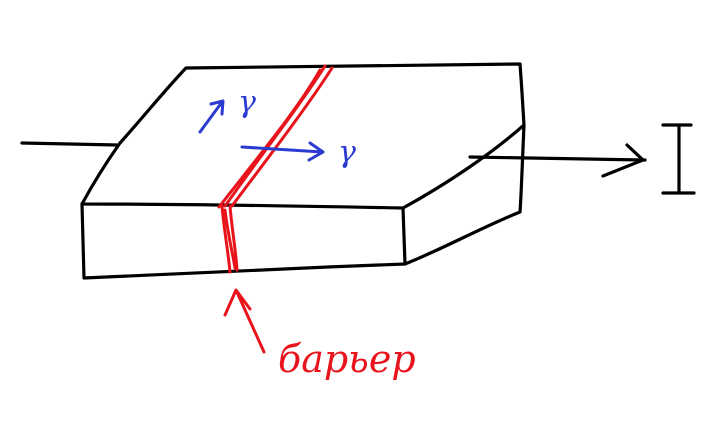  What do you see at coordinates (678, 159) in the screenshot?
I see `current-symbol` at bounding box center [678, 159].